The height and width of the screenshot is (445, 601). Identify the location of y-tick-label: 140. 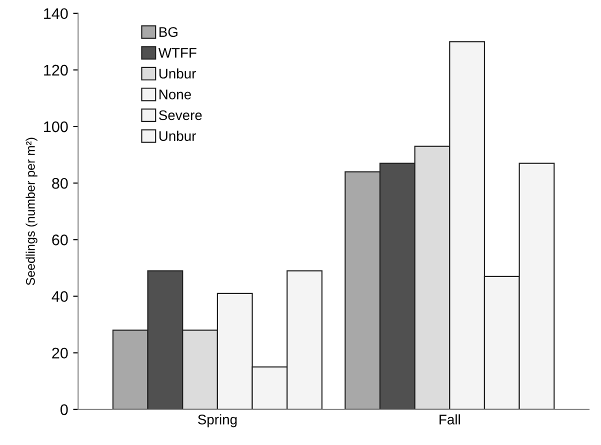
(56, 14).